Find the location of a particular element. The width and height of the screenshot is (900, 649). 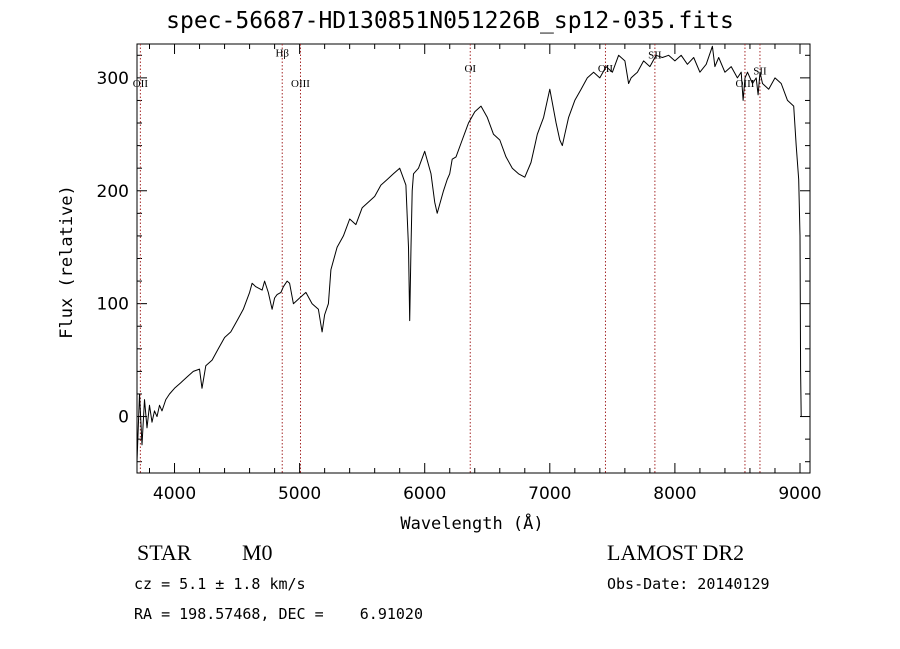

object-subclass: M0 is located at coordinates (257, 552).